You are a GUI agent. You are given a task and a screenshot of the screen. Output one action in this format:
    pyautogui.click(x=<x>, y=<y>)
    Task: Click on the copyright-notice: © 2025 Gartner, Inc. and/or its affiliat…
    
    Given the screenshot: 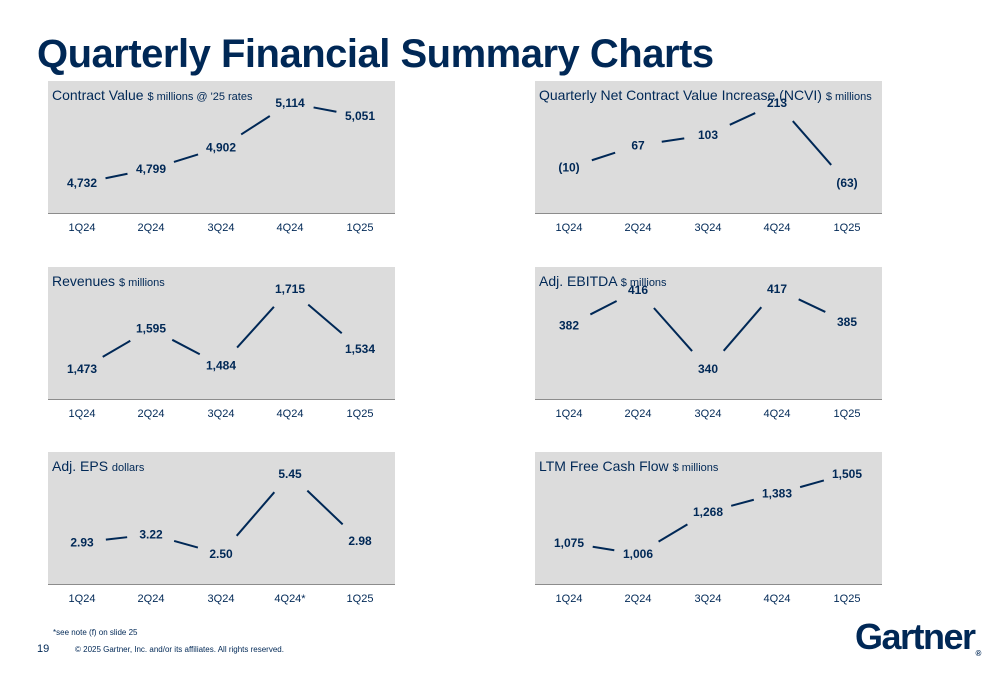 What is the action you would take?
    pyautogui.click(x=179, y=649)
    